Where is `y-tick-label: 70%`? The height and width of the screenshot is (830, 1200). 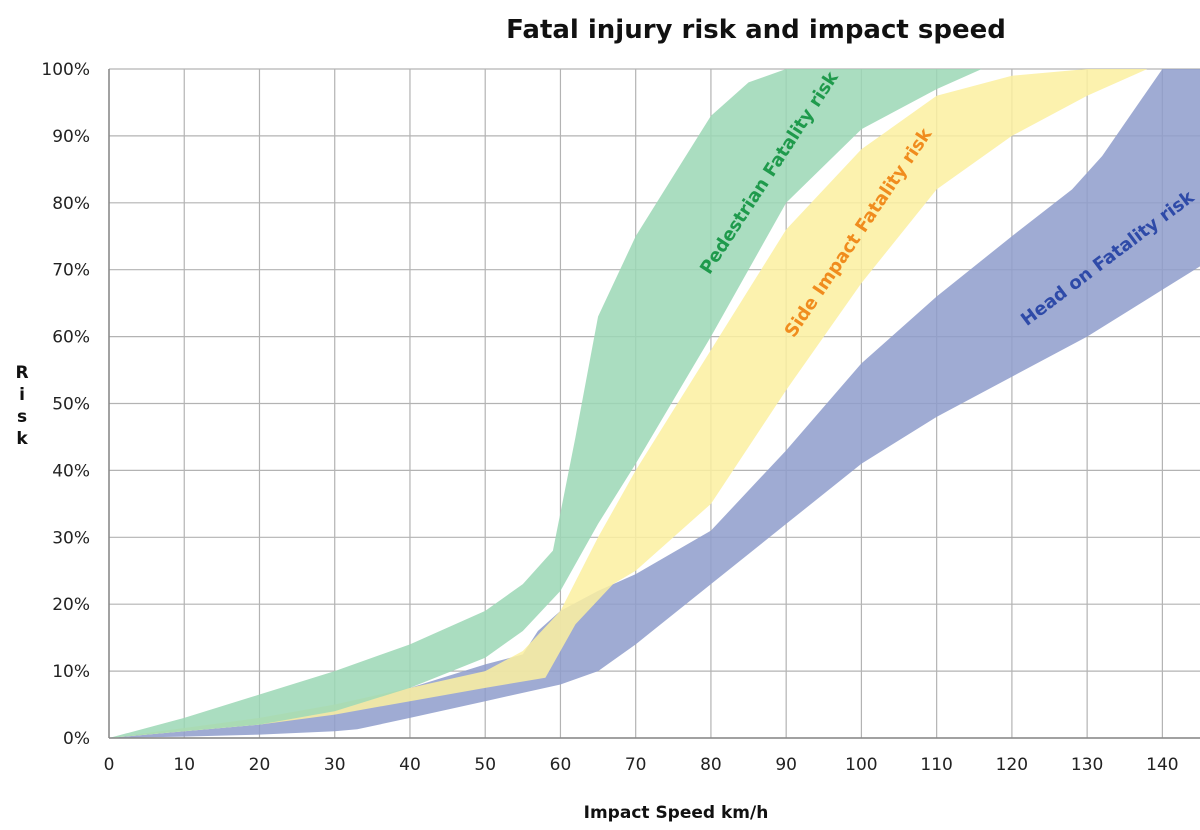 y-tick-label: 70% is located at coordinates (71, 271).